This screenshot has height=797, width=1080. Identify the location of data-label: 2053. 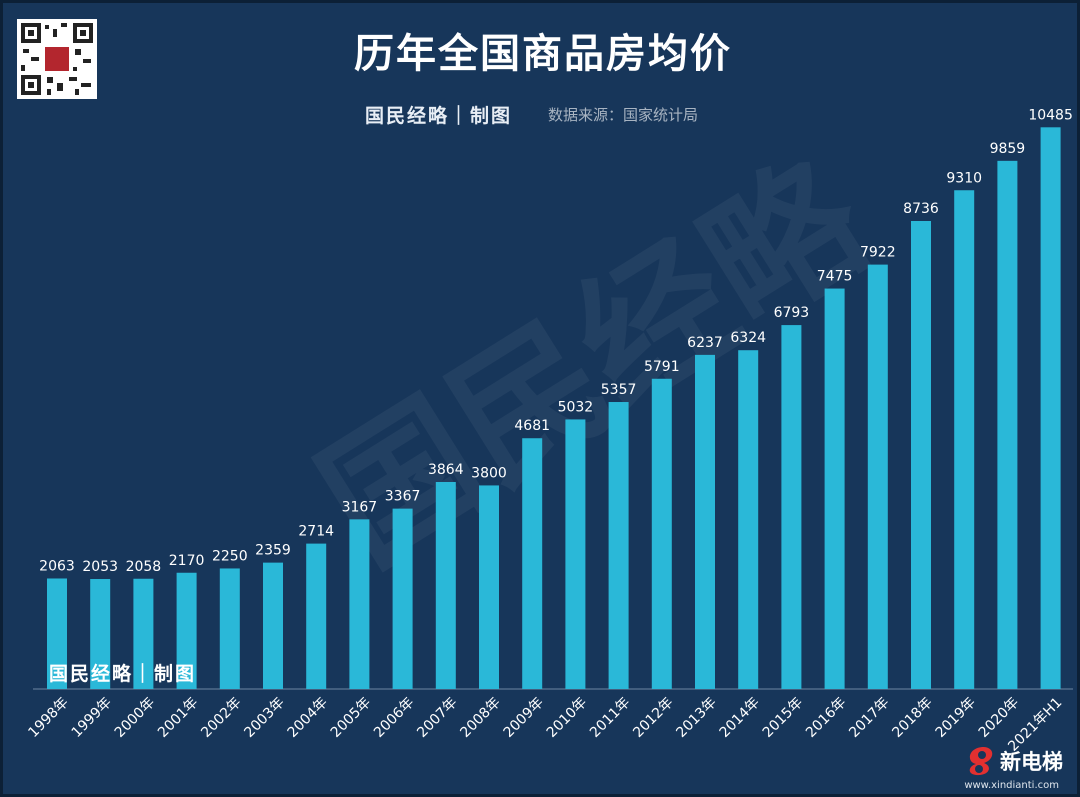
(100, 567).